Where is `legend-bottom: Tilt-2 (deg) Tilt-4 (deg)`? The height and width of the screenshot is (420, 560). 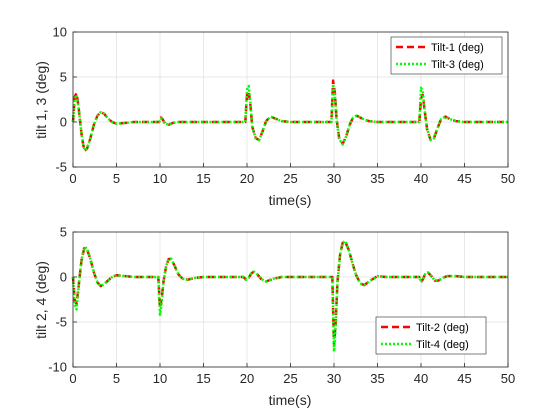
legend-bottom: Tilt-2 (deg) Tilt-4 (deg) is located at coordinates (431, 335).